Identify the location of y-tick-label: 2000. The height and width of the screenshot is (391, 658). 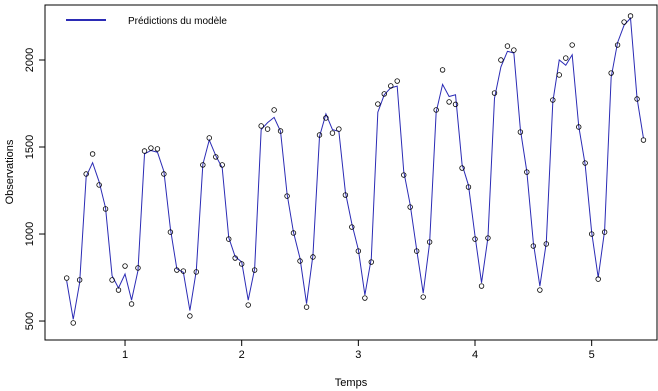
(30, 60).